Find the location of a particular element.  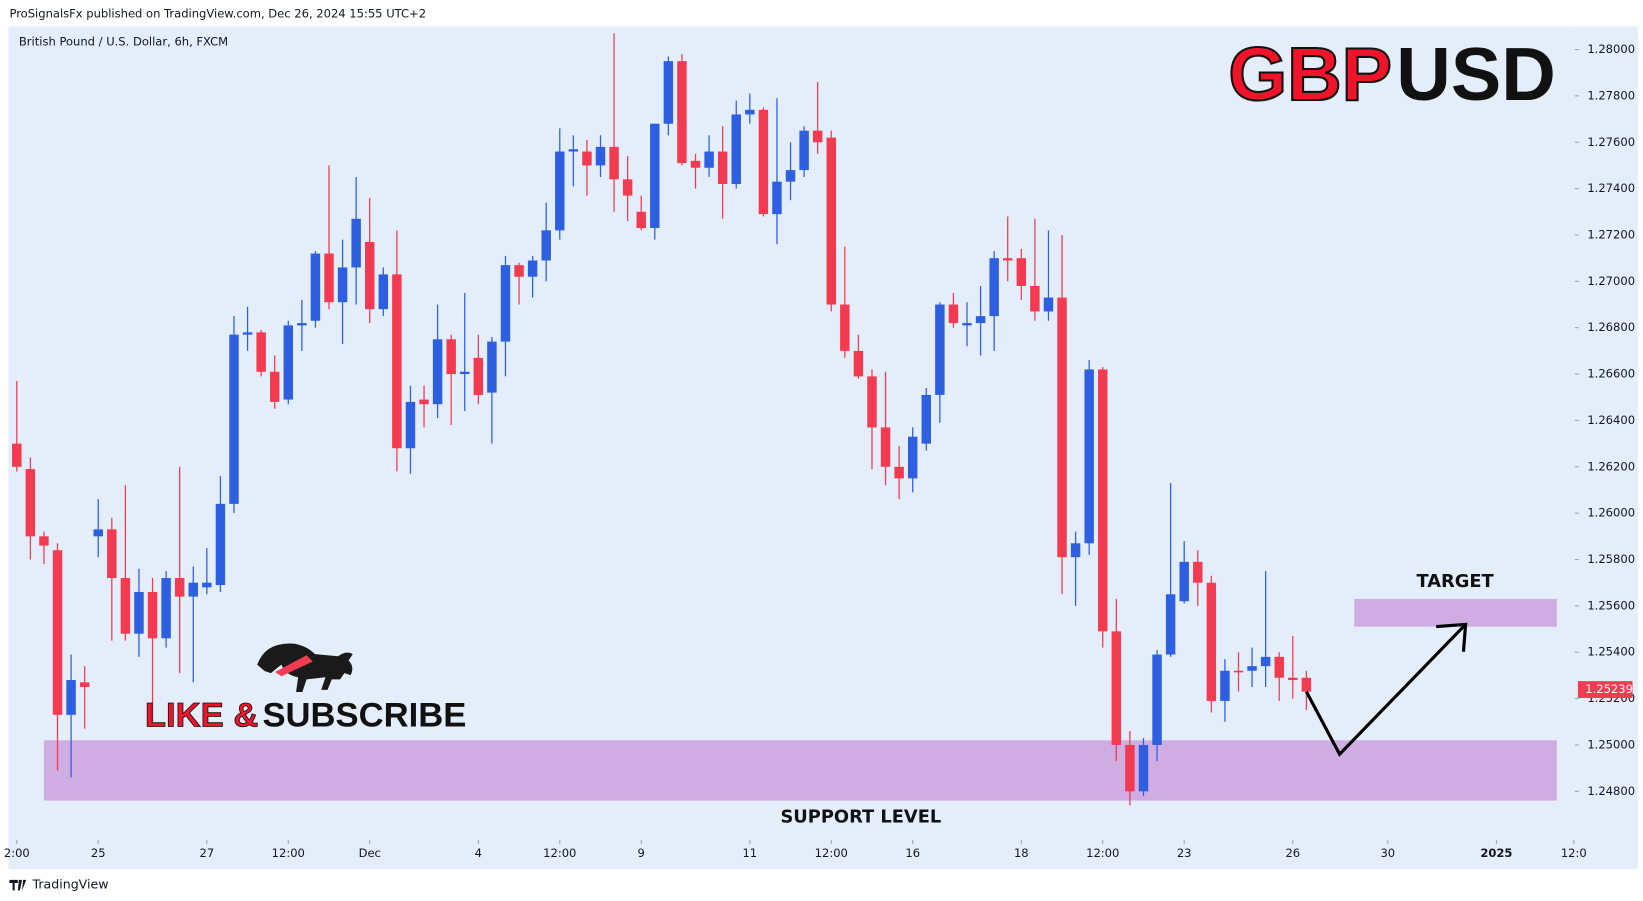

x-tick-label: 30 is located at coordinates (1387, 853).